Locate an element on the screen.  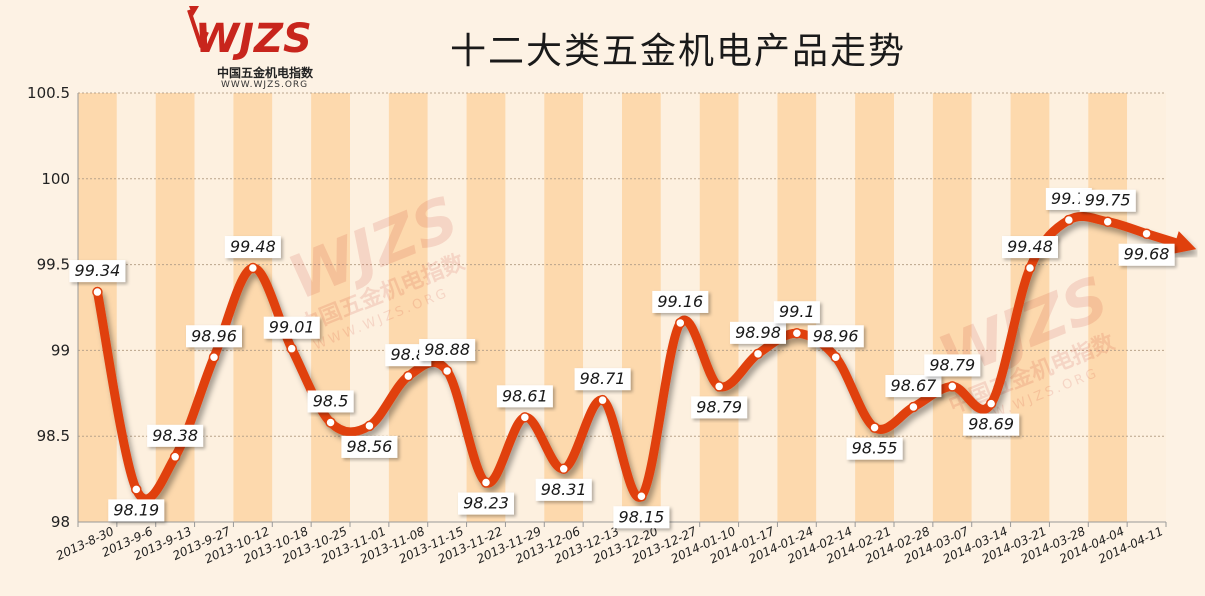
y-tick-label: 100.5 is located at coordinates (48, 93).